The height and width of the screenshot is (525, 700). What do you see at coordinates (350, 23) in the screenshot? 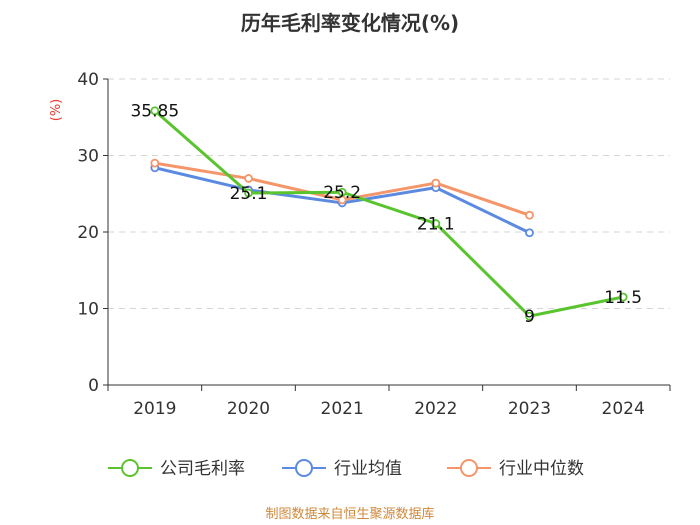
I see `chart-title: 历年毛利率变化情况(%)` at bounding box center [350, 23].